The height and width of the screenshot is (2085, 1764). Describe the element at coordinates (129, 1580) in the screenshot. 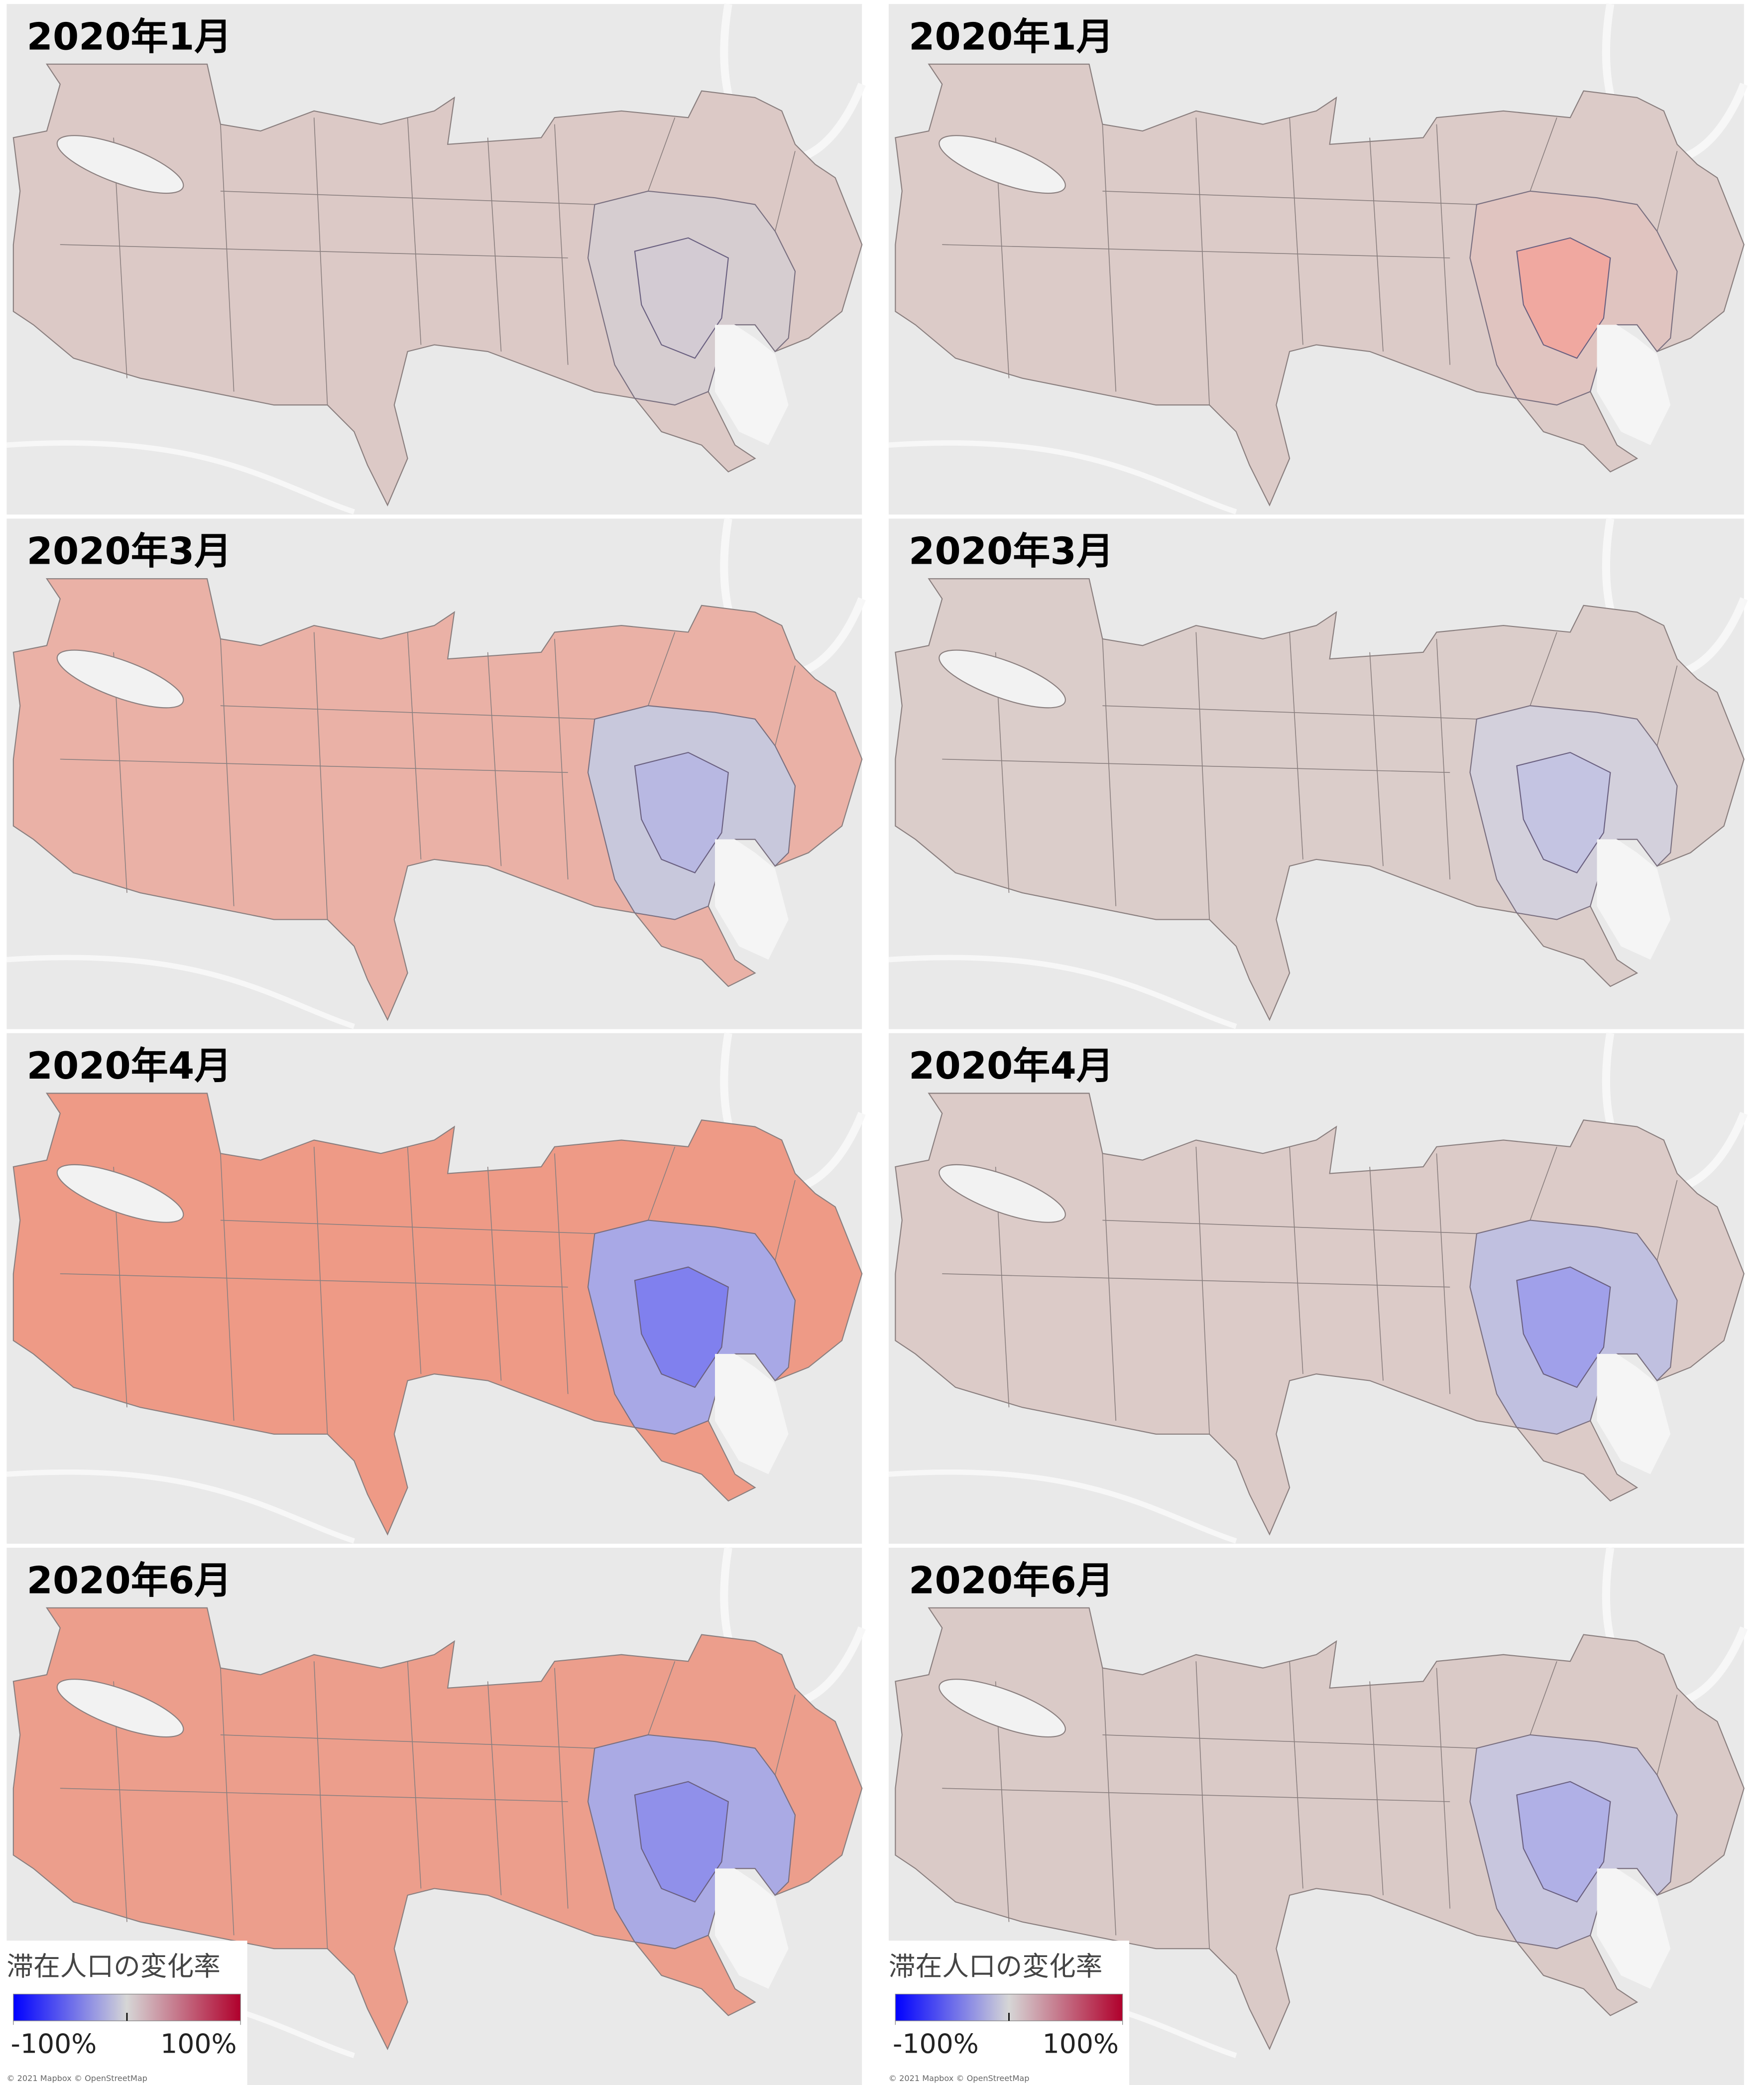

I see `panel-title: 2020年6月` at that location.